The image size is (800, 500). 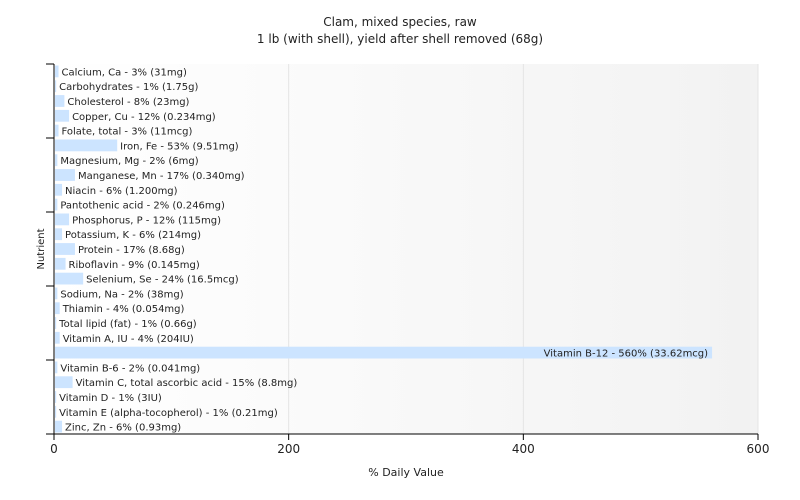 I want to click on x-tick-label: 200, so click(x=288, y=449).